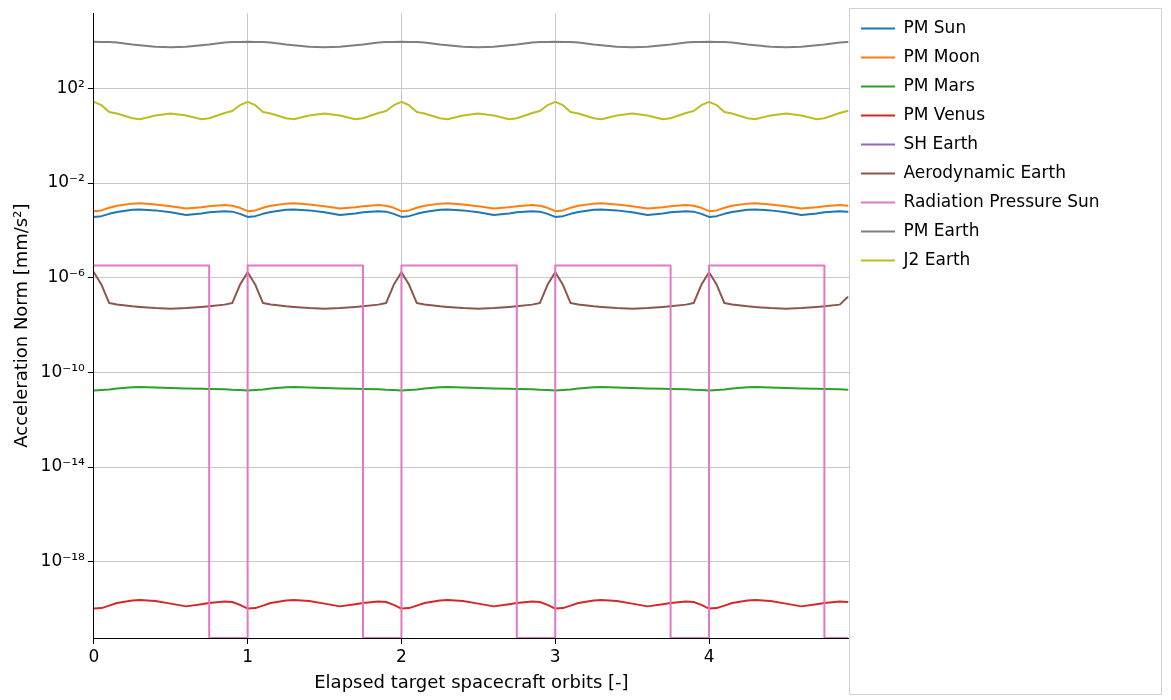 Image resolution: width=1171 pixels, height=700 pixels. What do you see at coordinates (942, 55) in the screenshot?
I see `legend-label: PM Moon` at bounding box center [942, 55].